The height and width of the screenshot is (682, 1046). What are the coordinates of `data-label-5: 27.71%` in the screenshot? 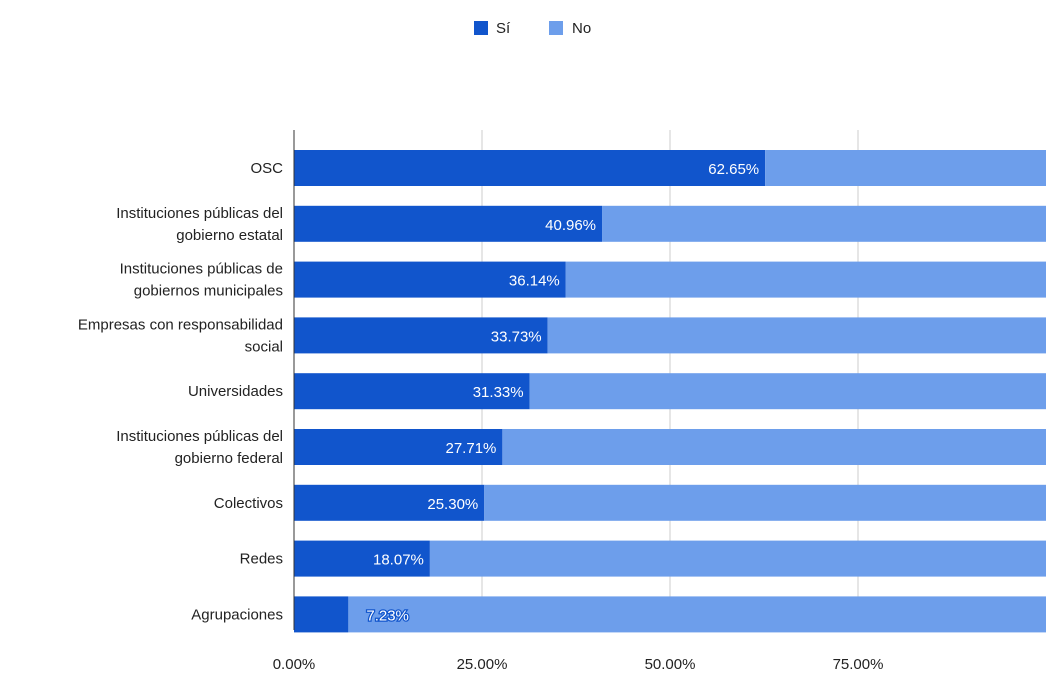 It's located at (471, 448).